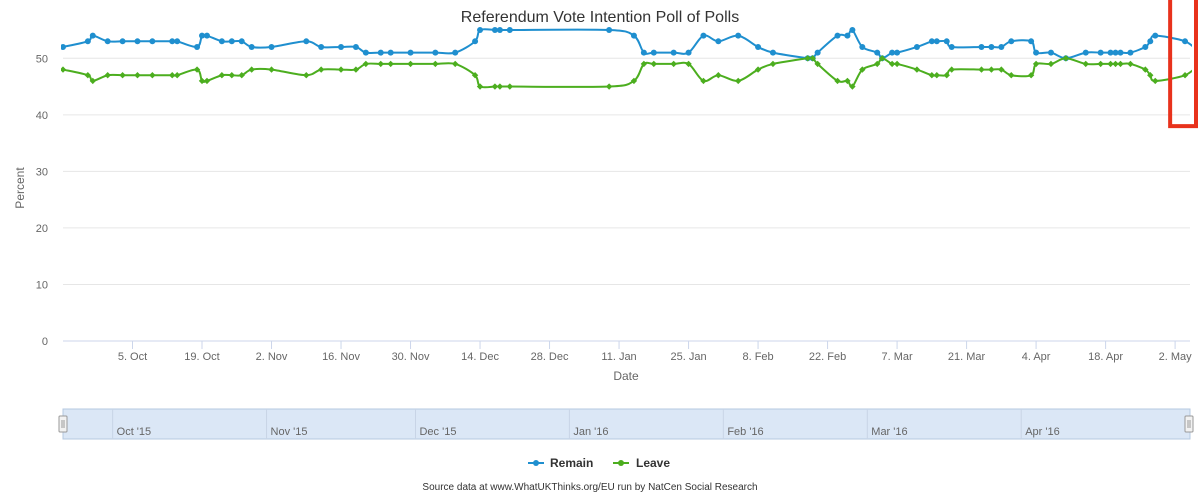 This screenshot has width=1200, height=500. I want to click on navigator-right-handle, so click(1189, 424).